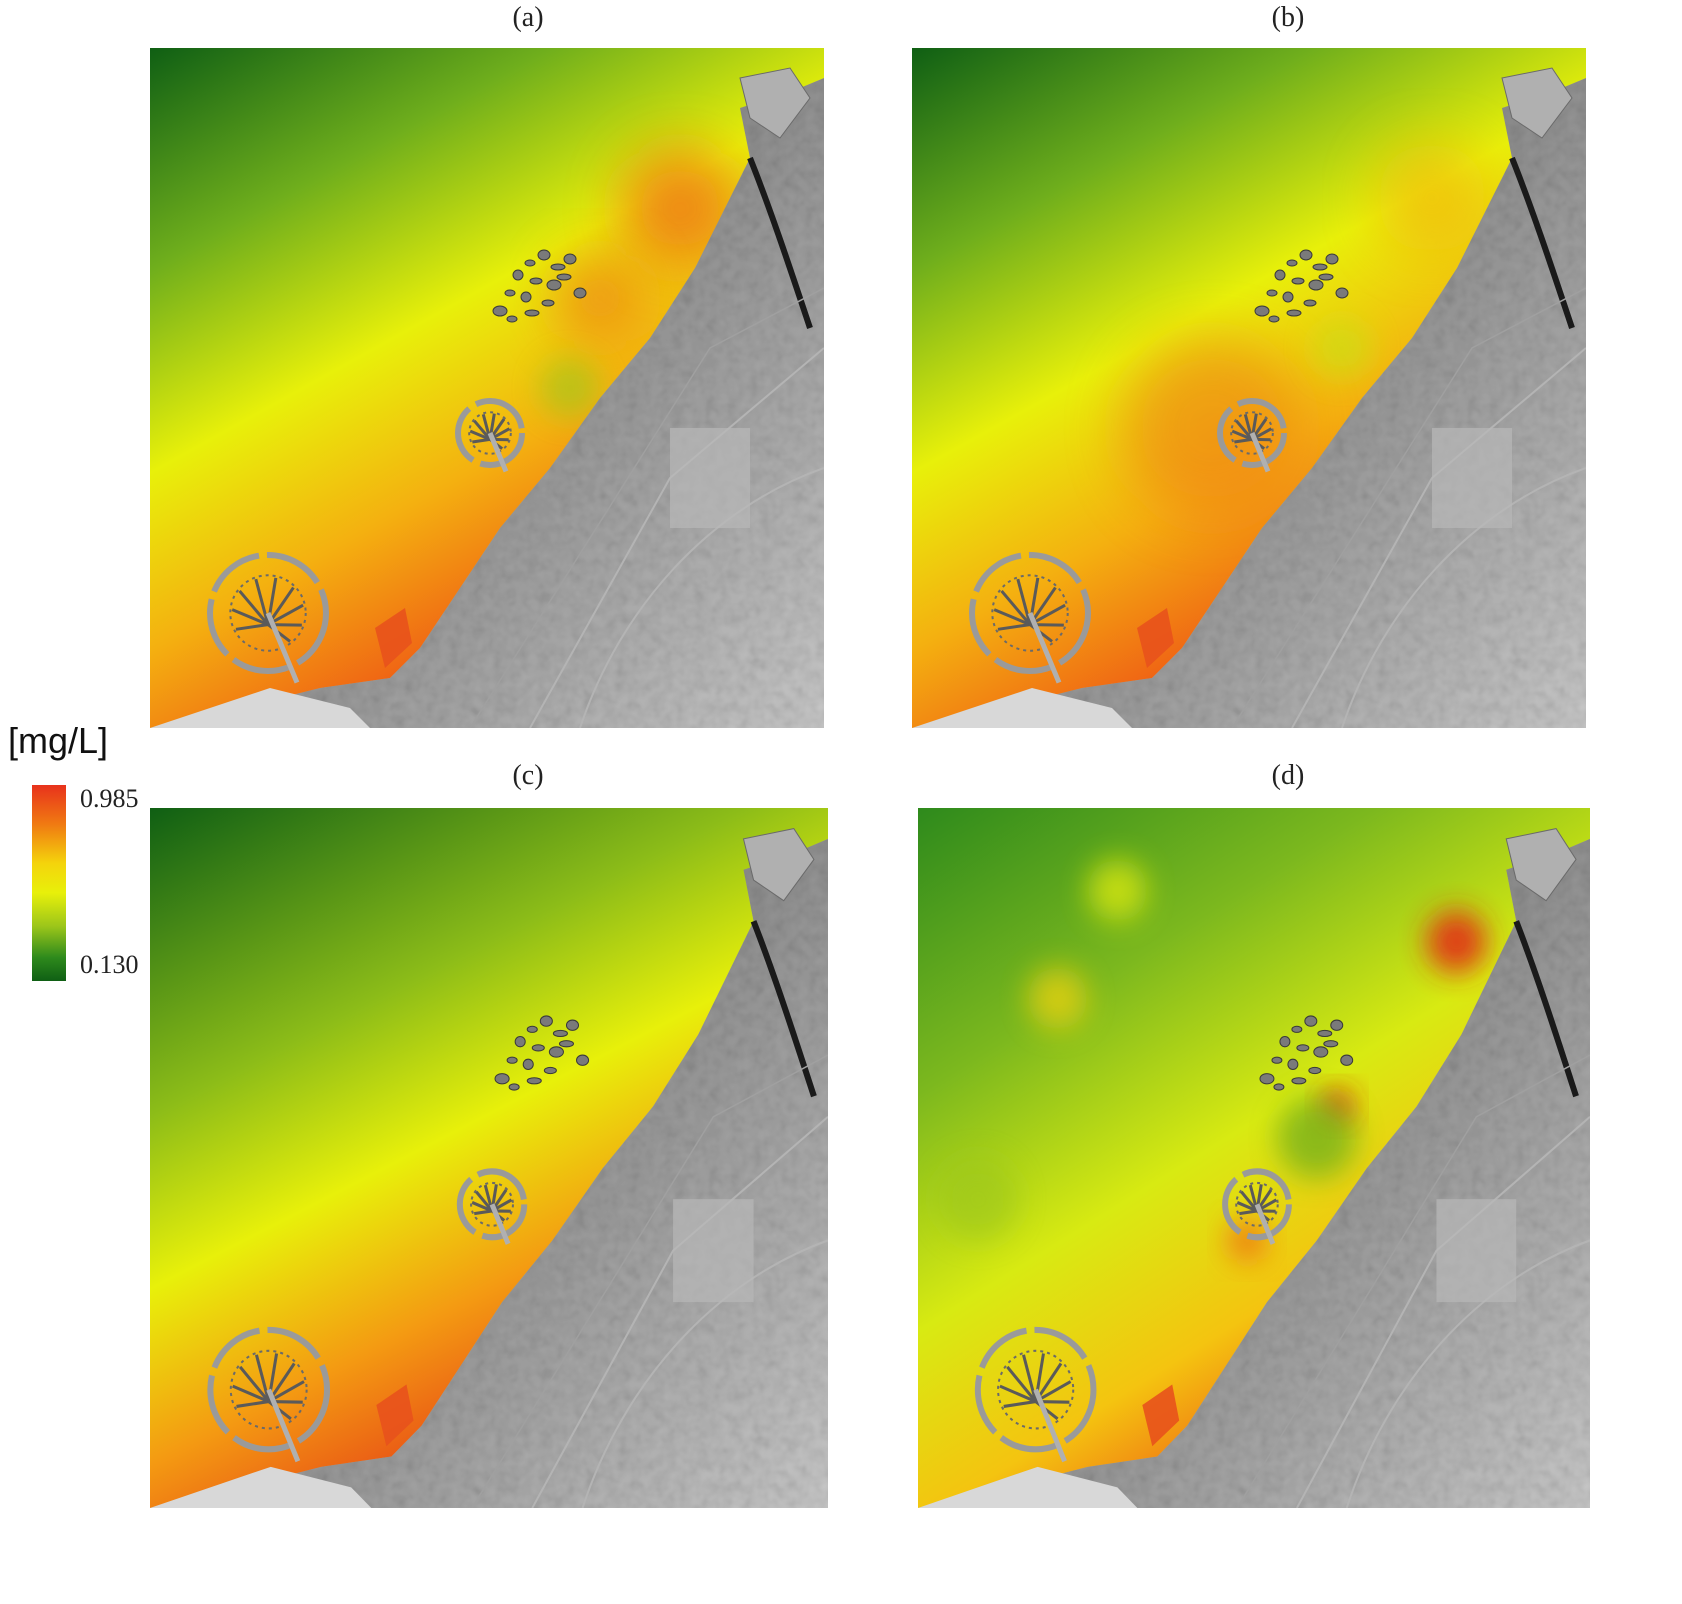 This screenshot has width=1682, height=1604. What do you see at coordinates (1212, 428) in the screenshot?
I see `hotspot-central` at bounding box center [1212, 428].